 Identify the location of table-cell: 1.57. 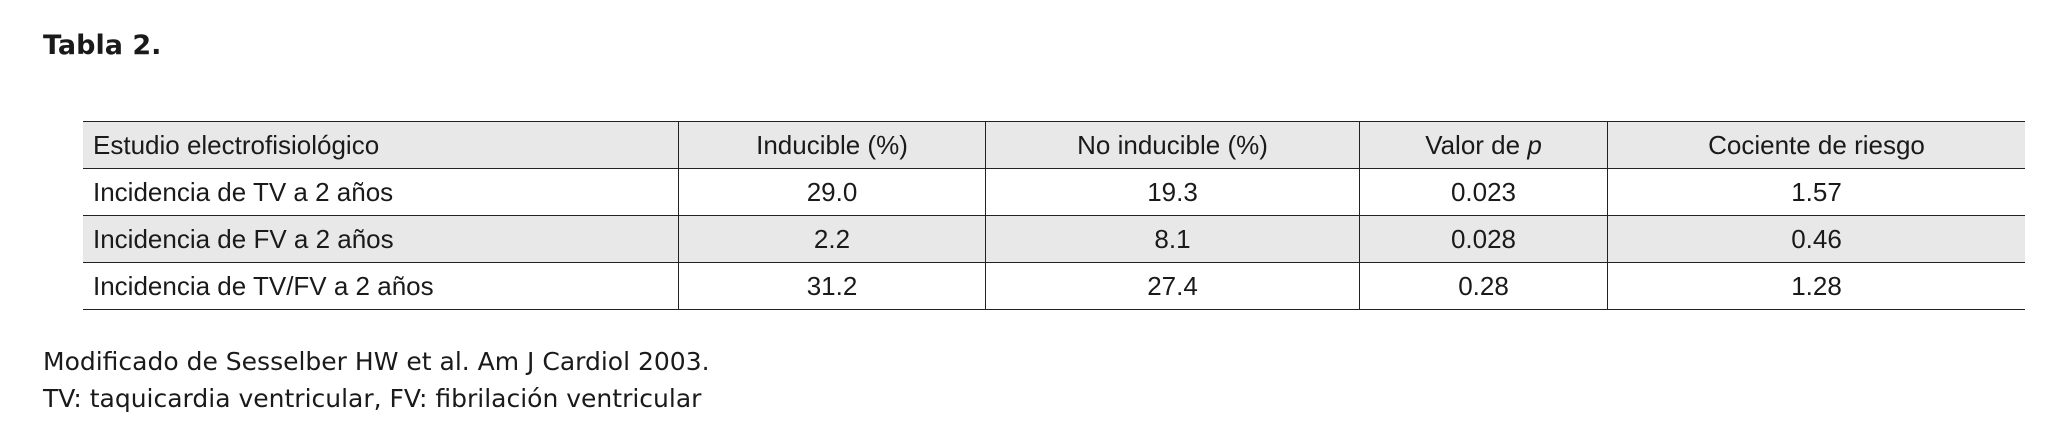
(1816, 192).